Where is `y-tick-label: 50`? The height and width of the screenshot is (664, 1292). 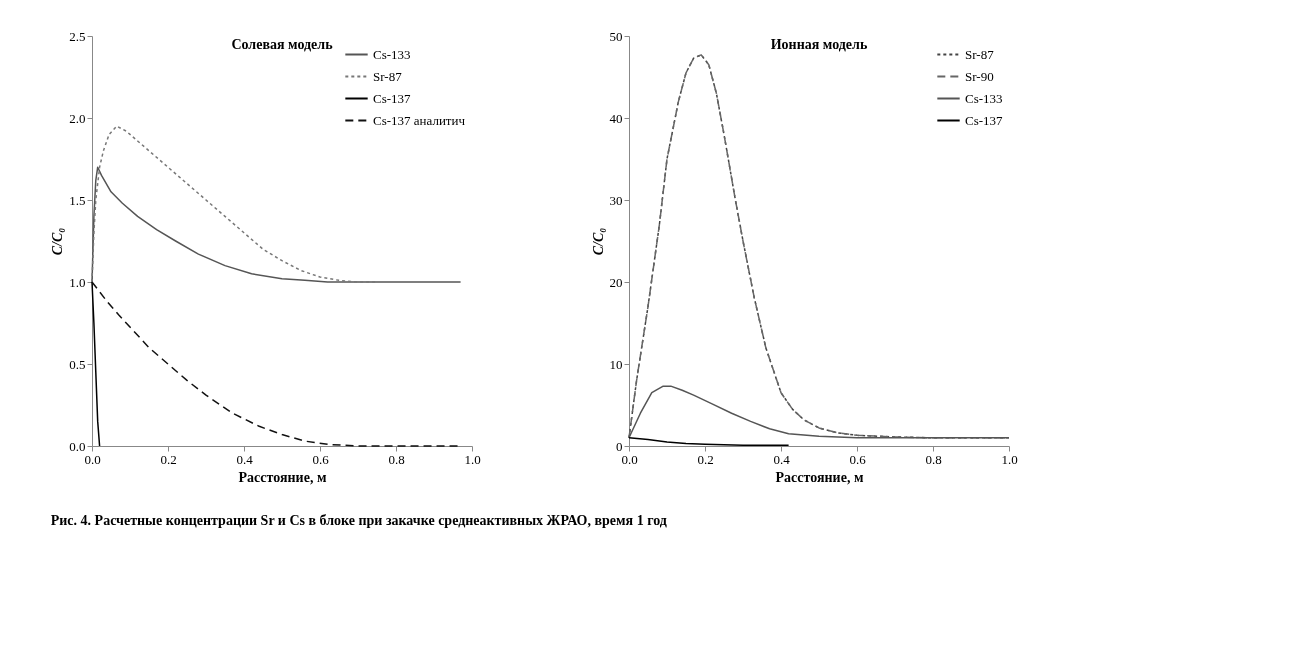
y-tick-label: 50 is located at coordinates (616, 36).